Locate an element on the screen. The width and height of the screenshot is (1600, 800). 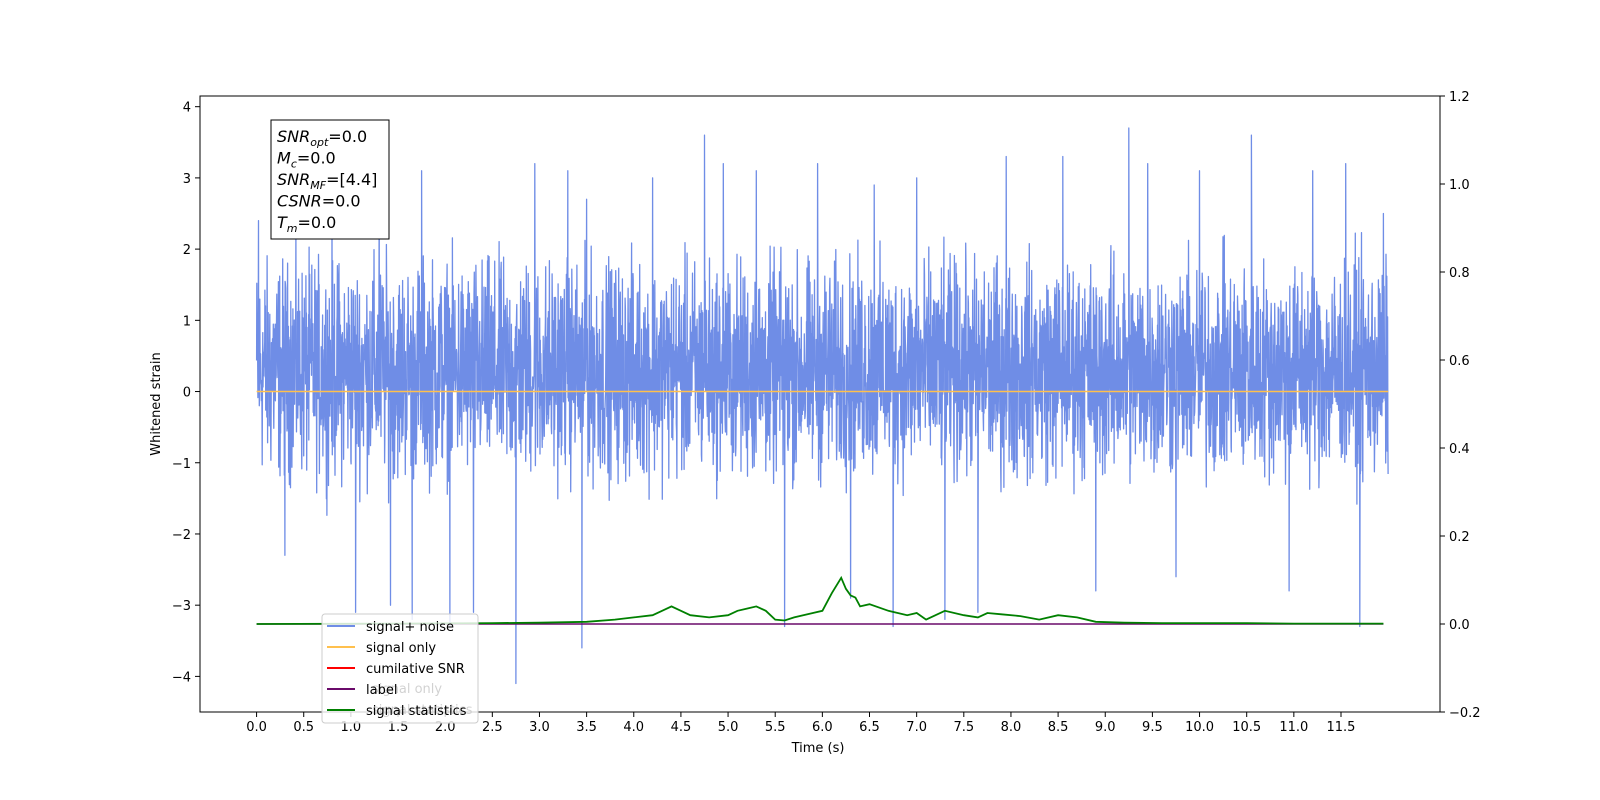
annotation-line: SNRopt=0.0 is located at coordinates (322, 138).